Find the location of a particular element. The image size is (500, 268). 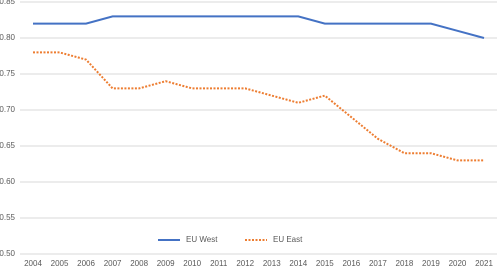

y-tick-label: 0.50 is located at coordinates (8, 253).